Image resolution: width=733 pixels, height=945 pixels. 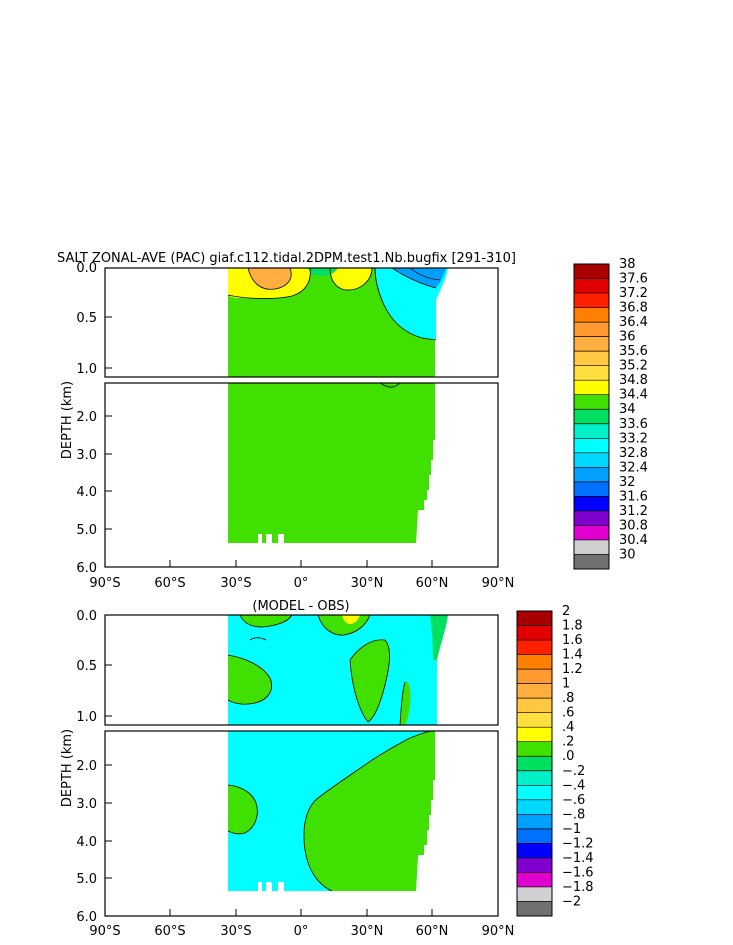 I want to click on bottom-x-tick-label: 60°S, so click(x=169, y=931).